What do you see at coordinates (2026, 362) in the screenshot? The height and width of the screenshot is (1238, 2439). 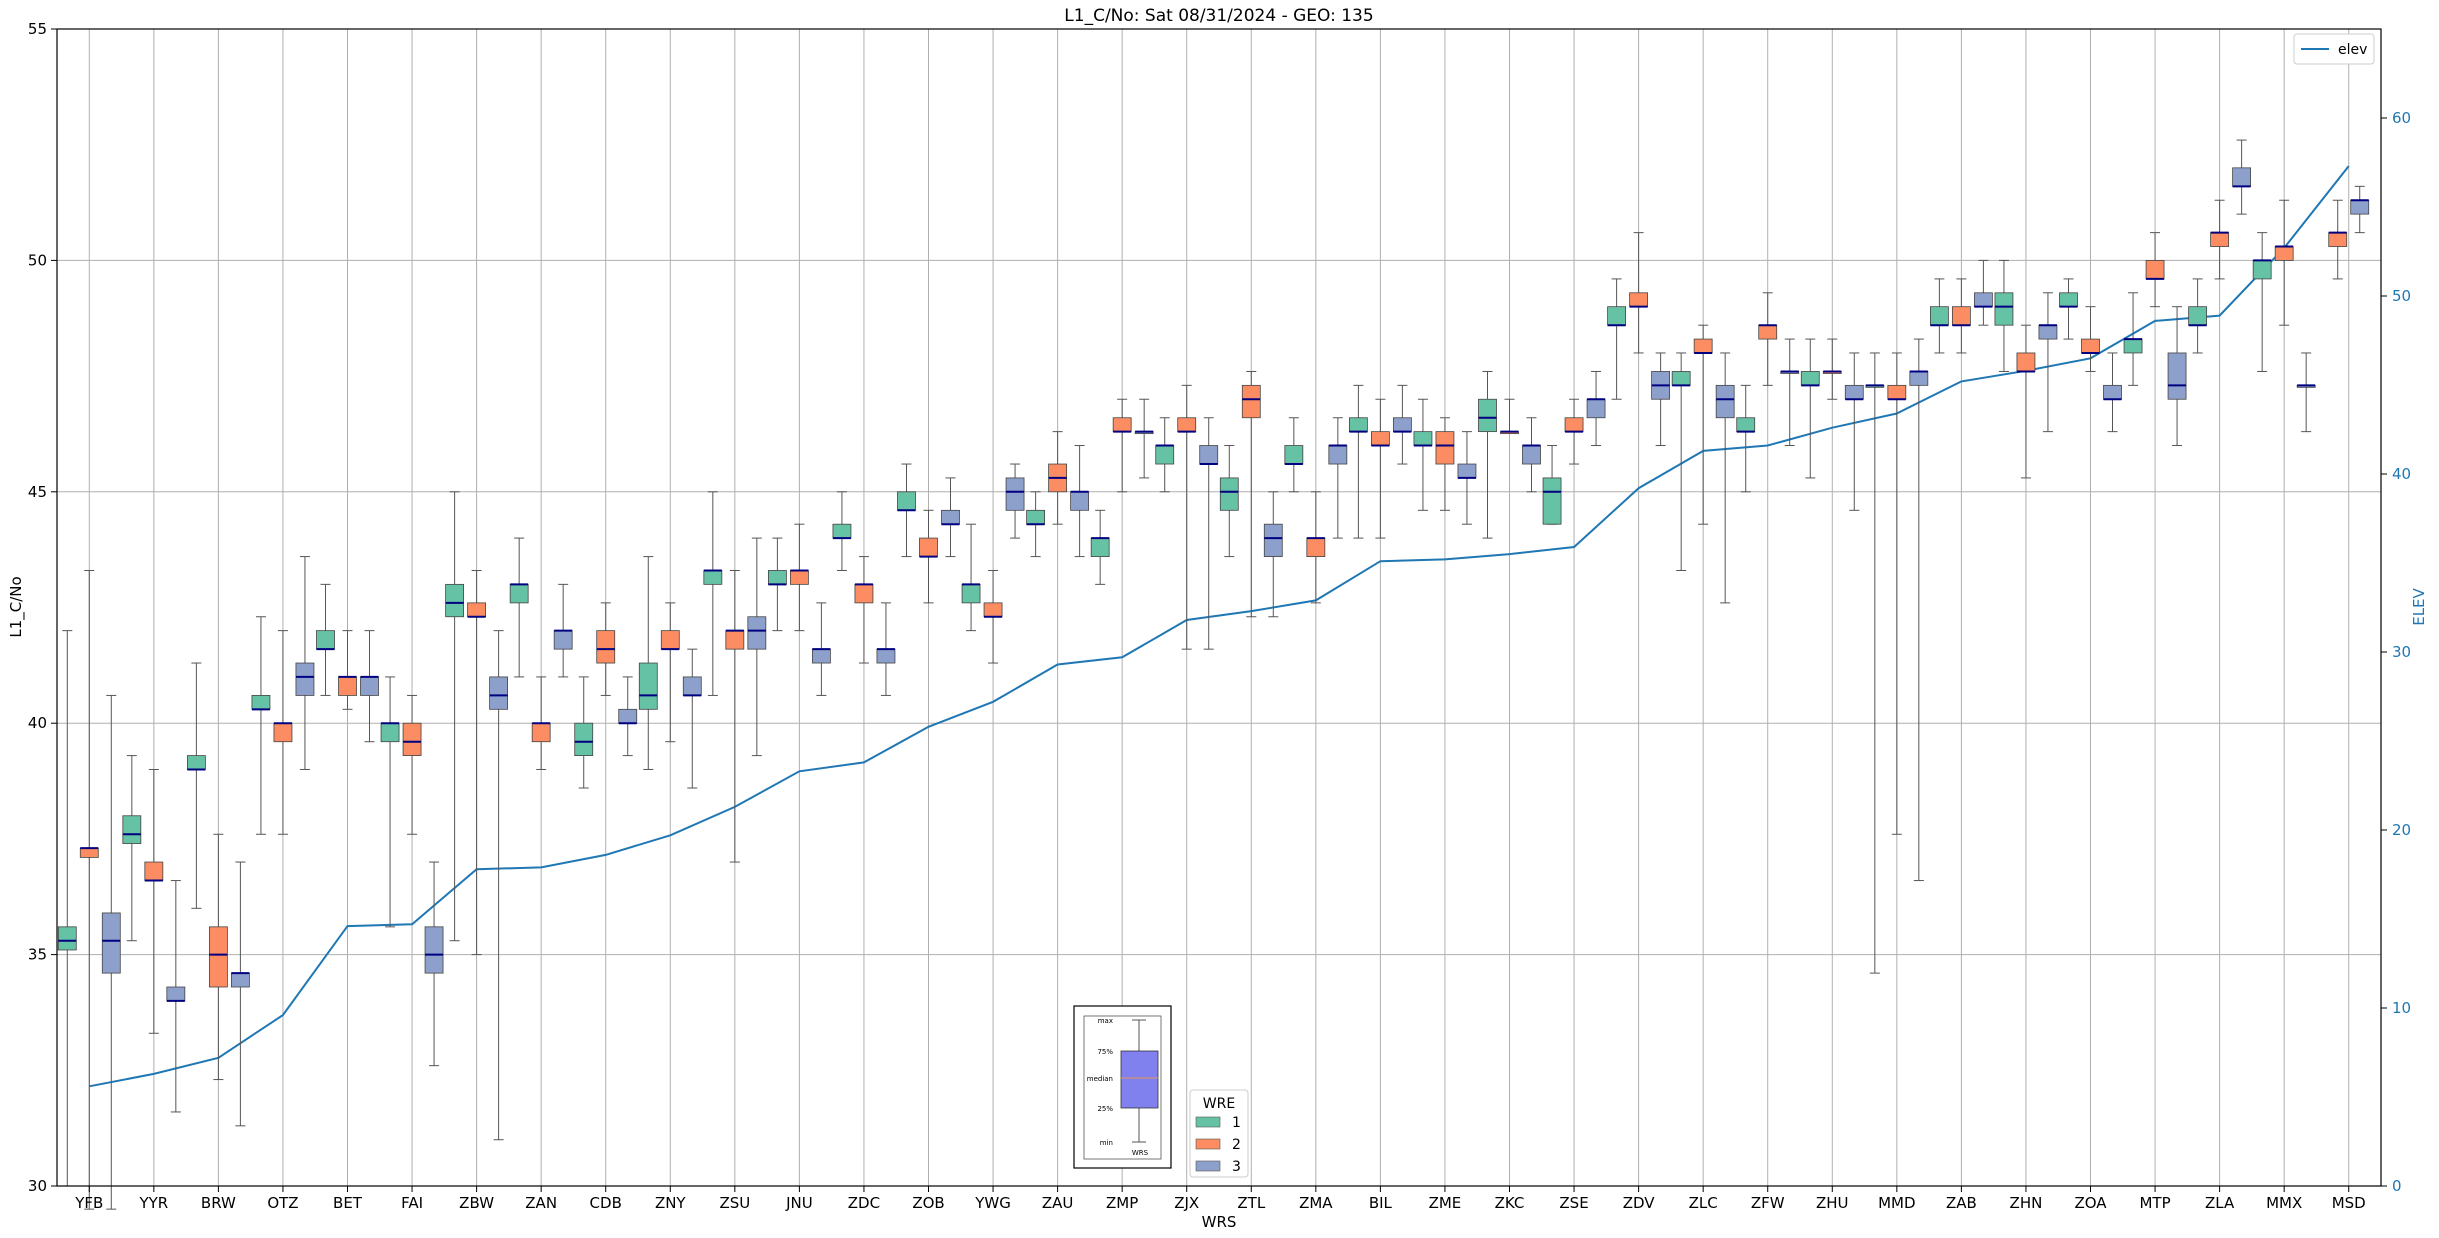 I see `box-ZHN-wre2` at bounding box center [2026, 362].